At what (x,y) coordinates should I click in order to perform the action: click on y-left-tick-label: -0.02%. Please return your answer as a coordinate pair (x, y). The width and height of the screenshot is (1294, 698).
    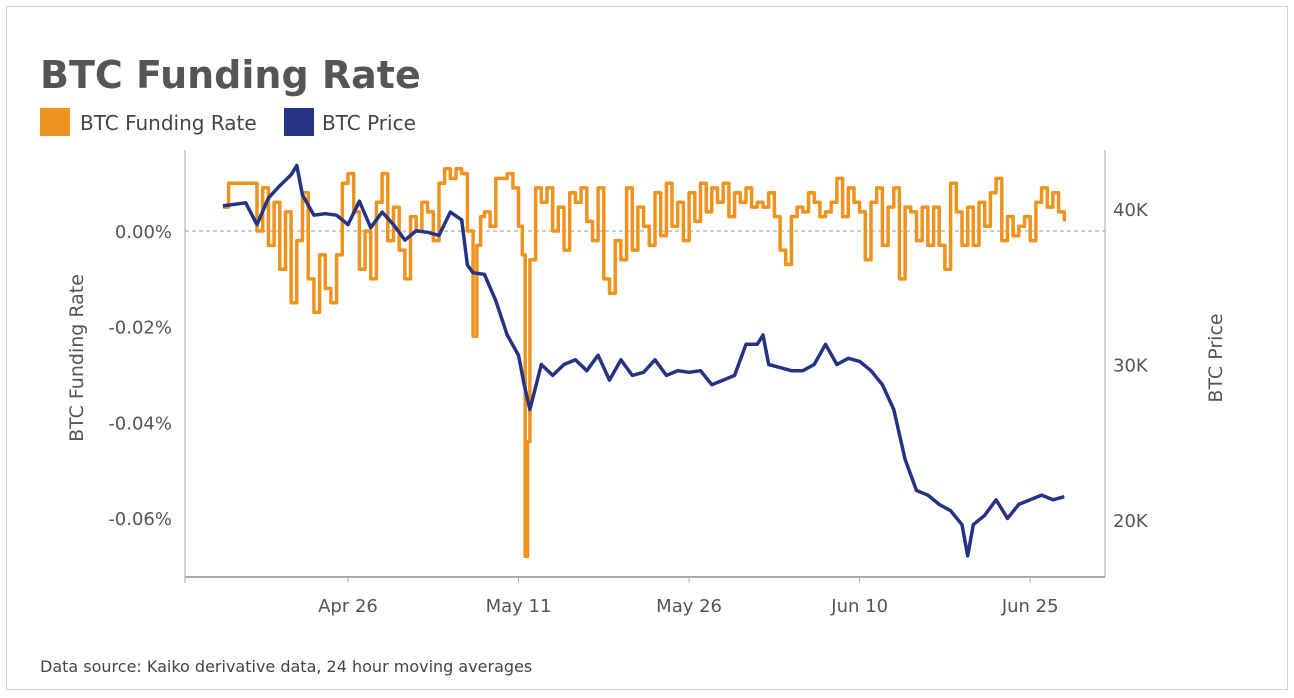
    Looking at the image, I should click on (140, 328).